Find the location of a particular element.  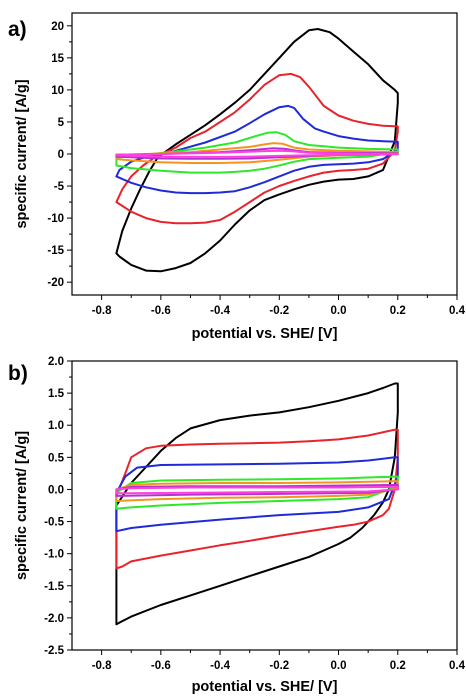

y-tick-label: 1.5 is located at coordinates (56, 394).